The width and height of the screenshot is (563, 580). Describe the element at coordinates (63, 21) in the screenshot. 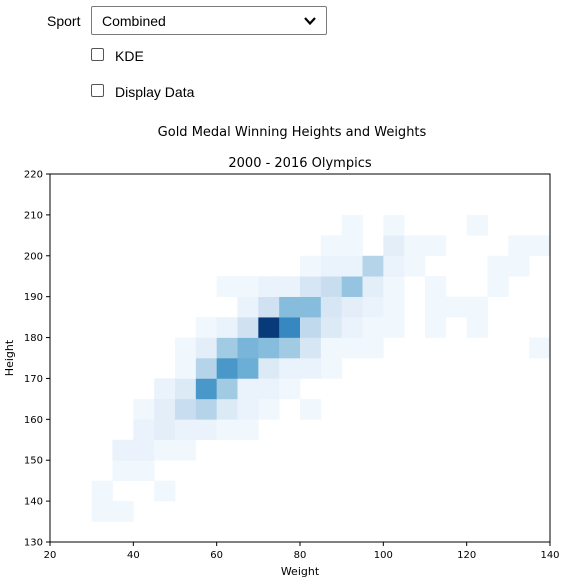

I see `sport-label: Sport` at that location.